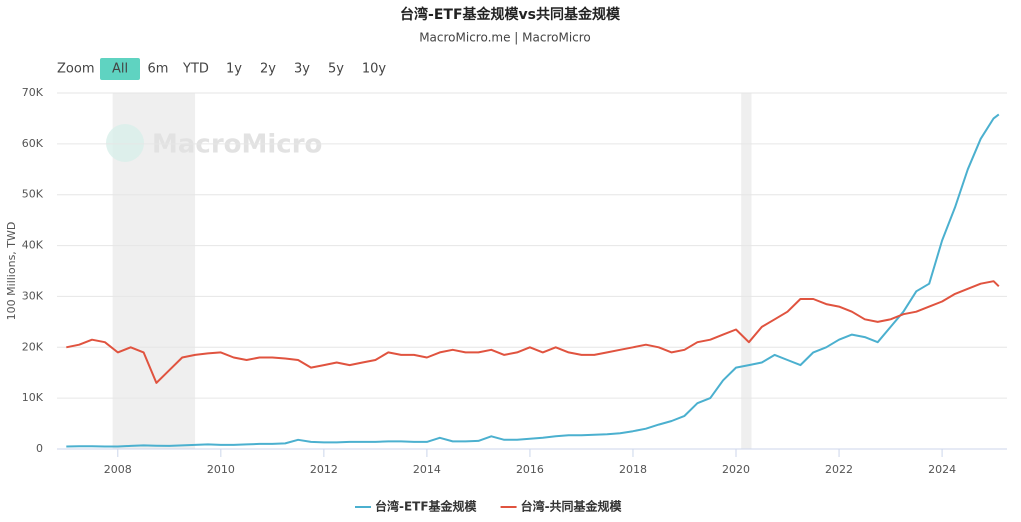 The width and height of the screenshot is (1021, 522). Describe the element at coordinates (195, 69) in the screenshot. I see `zoom-button: YTD` at that location.